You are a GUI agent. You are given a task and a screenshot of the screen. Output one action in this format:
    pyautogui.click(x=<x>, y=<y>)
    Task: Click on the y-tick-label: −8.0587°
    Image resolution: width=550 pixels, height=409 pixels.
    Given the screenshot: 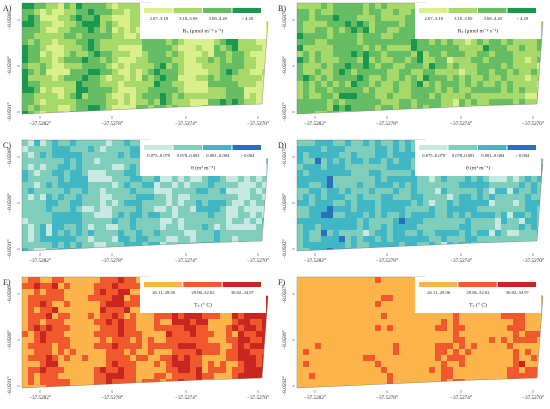 What is the action you would take?
    pyautogui.click(x=284, y=19)
    